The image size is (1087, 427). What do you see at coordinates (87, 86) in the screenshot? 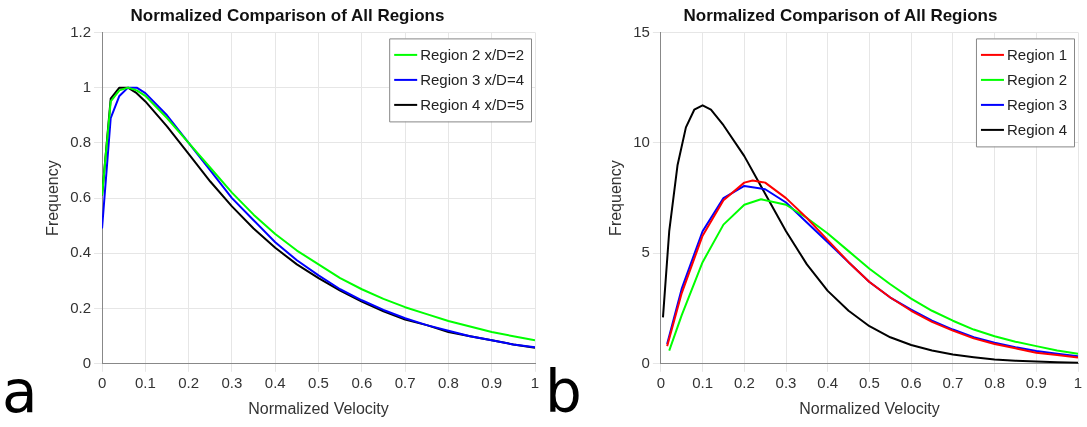
I see `y-tick-label: 1` at bounding box center [87, 86].